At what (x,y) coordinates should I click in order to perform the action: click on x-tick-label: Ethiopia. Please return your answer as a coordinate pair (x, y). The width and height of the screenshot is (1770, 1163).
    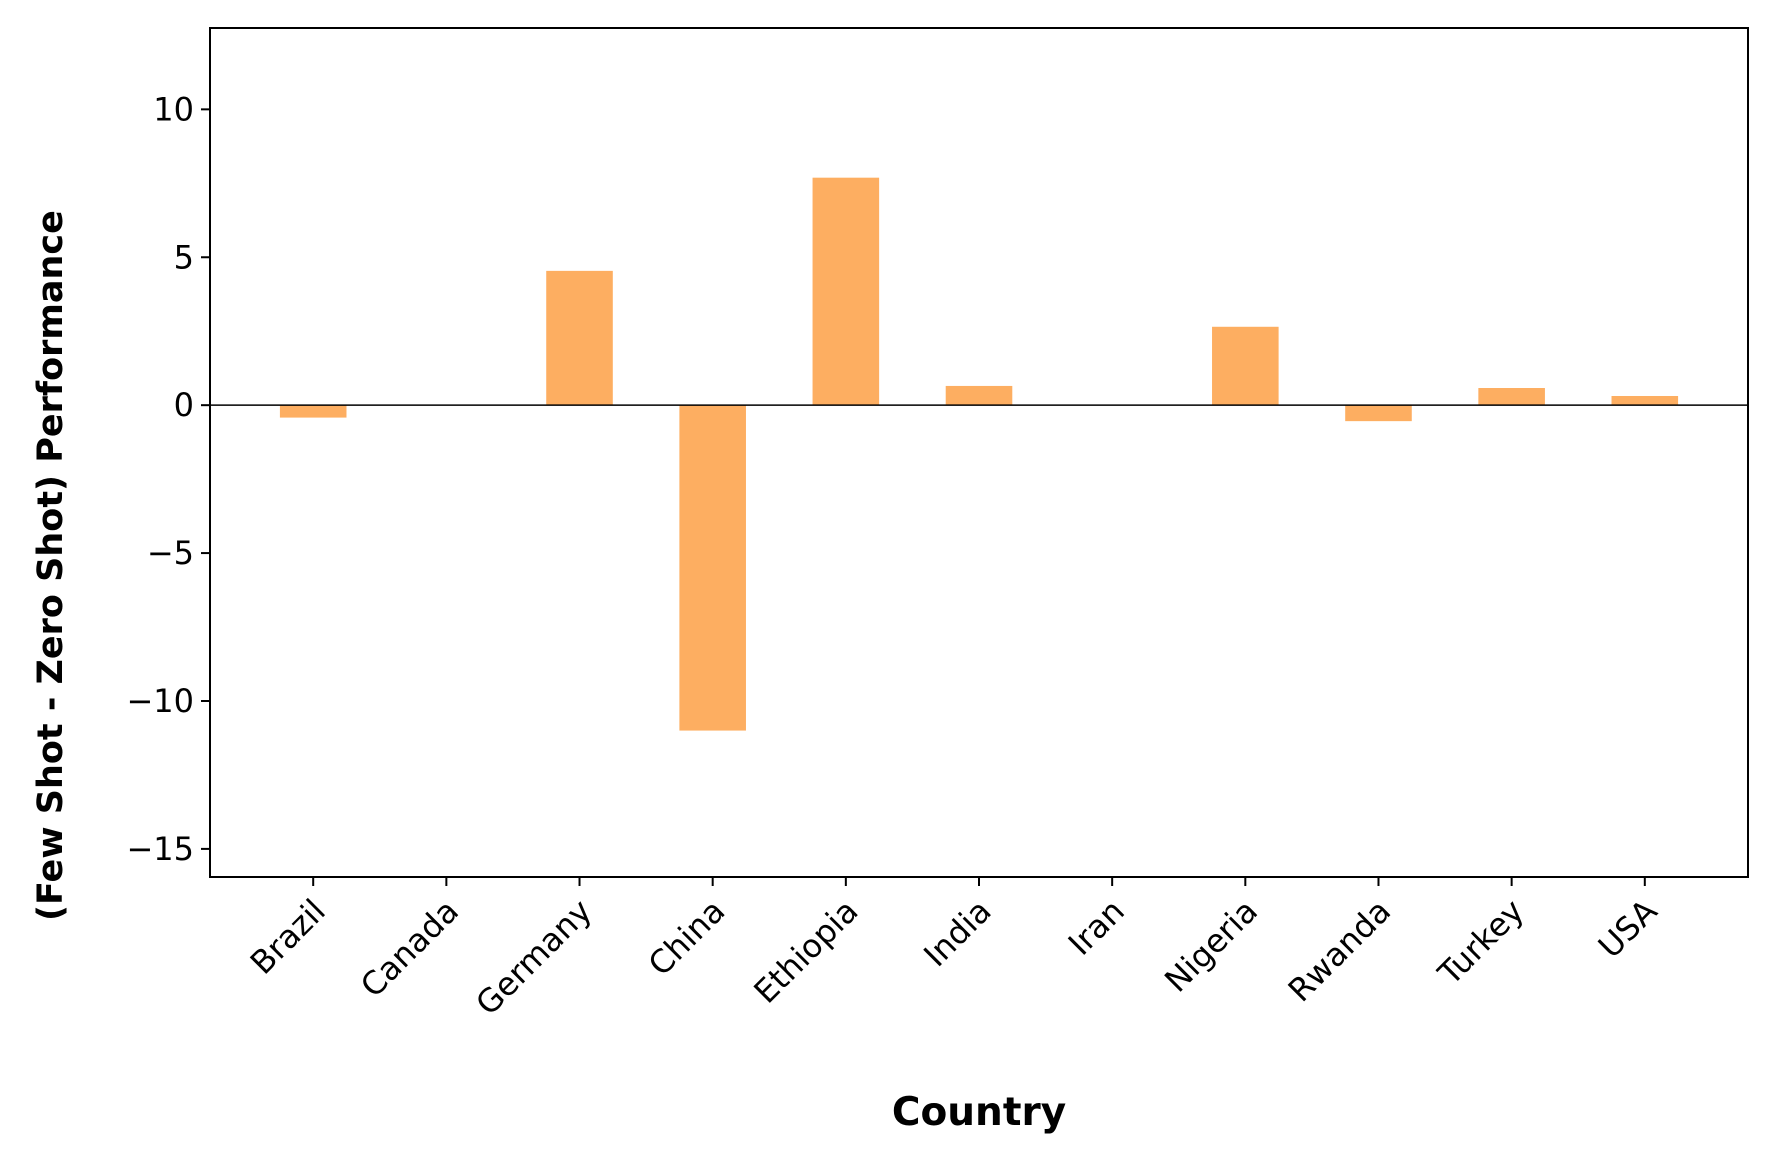
    Looking at the image, I should click on (805, 951).